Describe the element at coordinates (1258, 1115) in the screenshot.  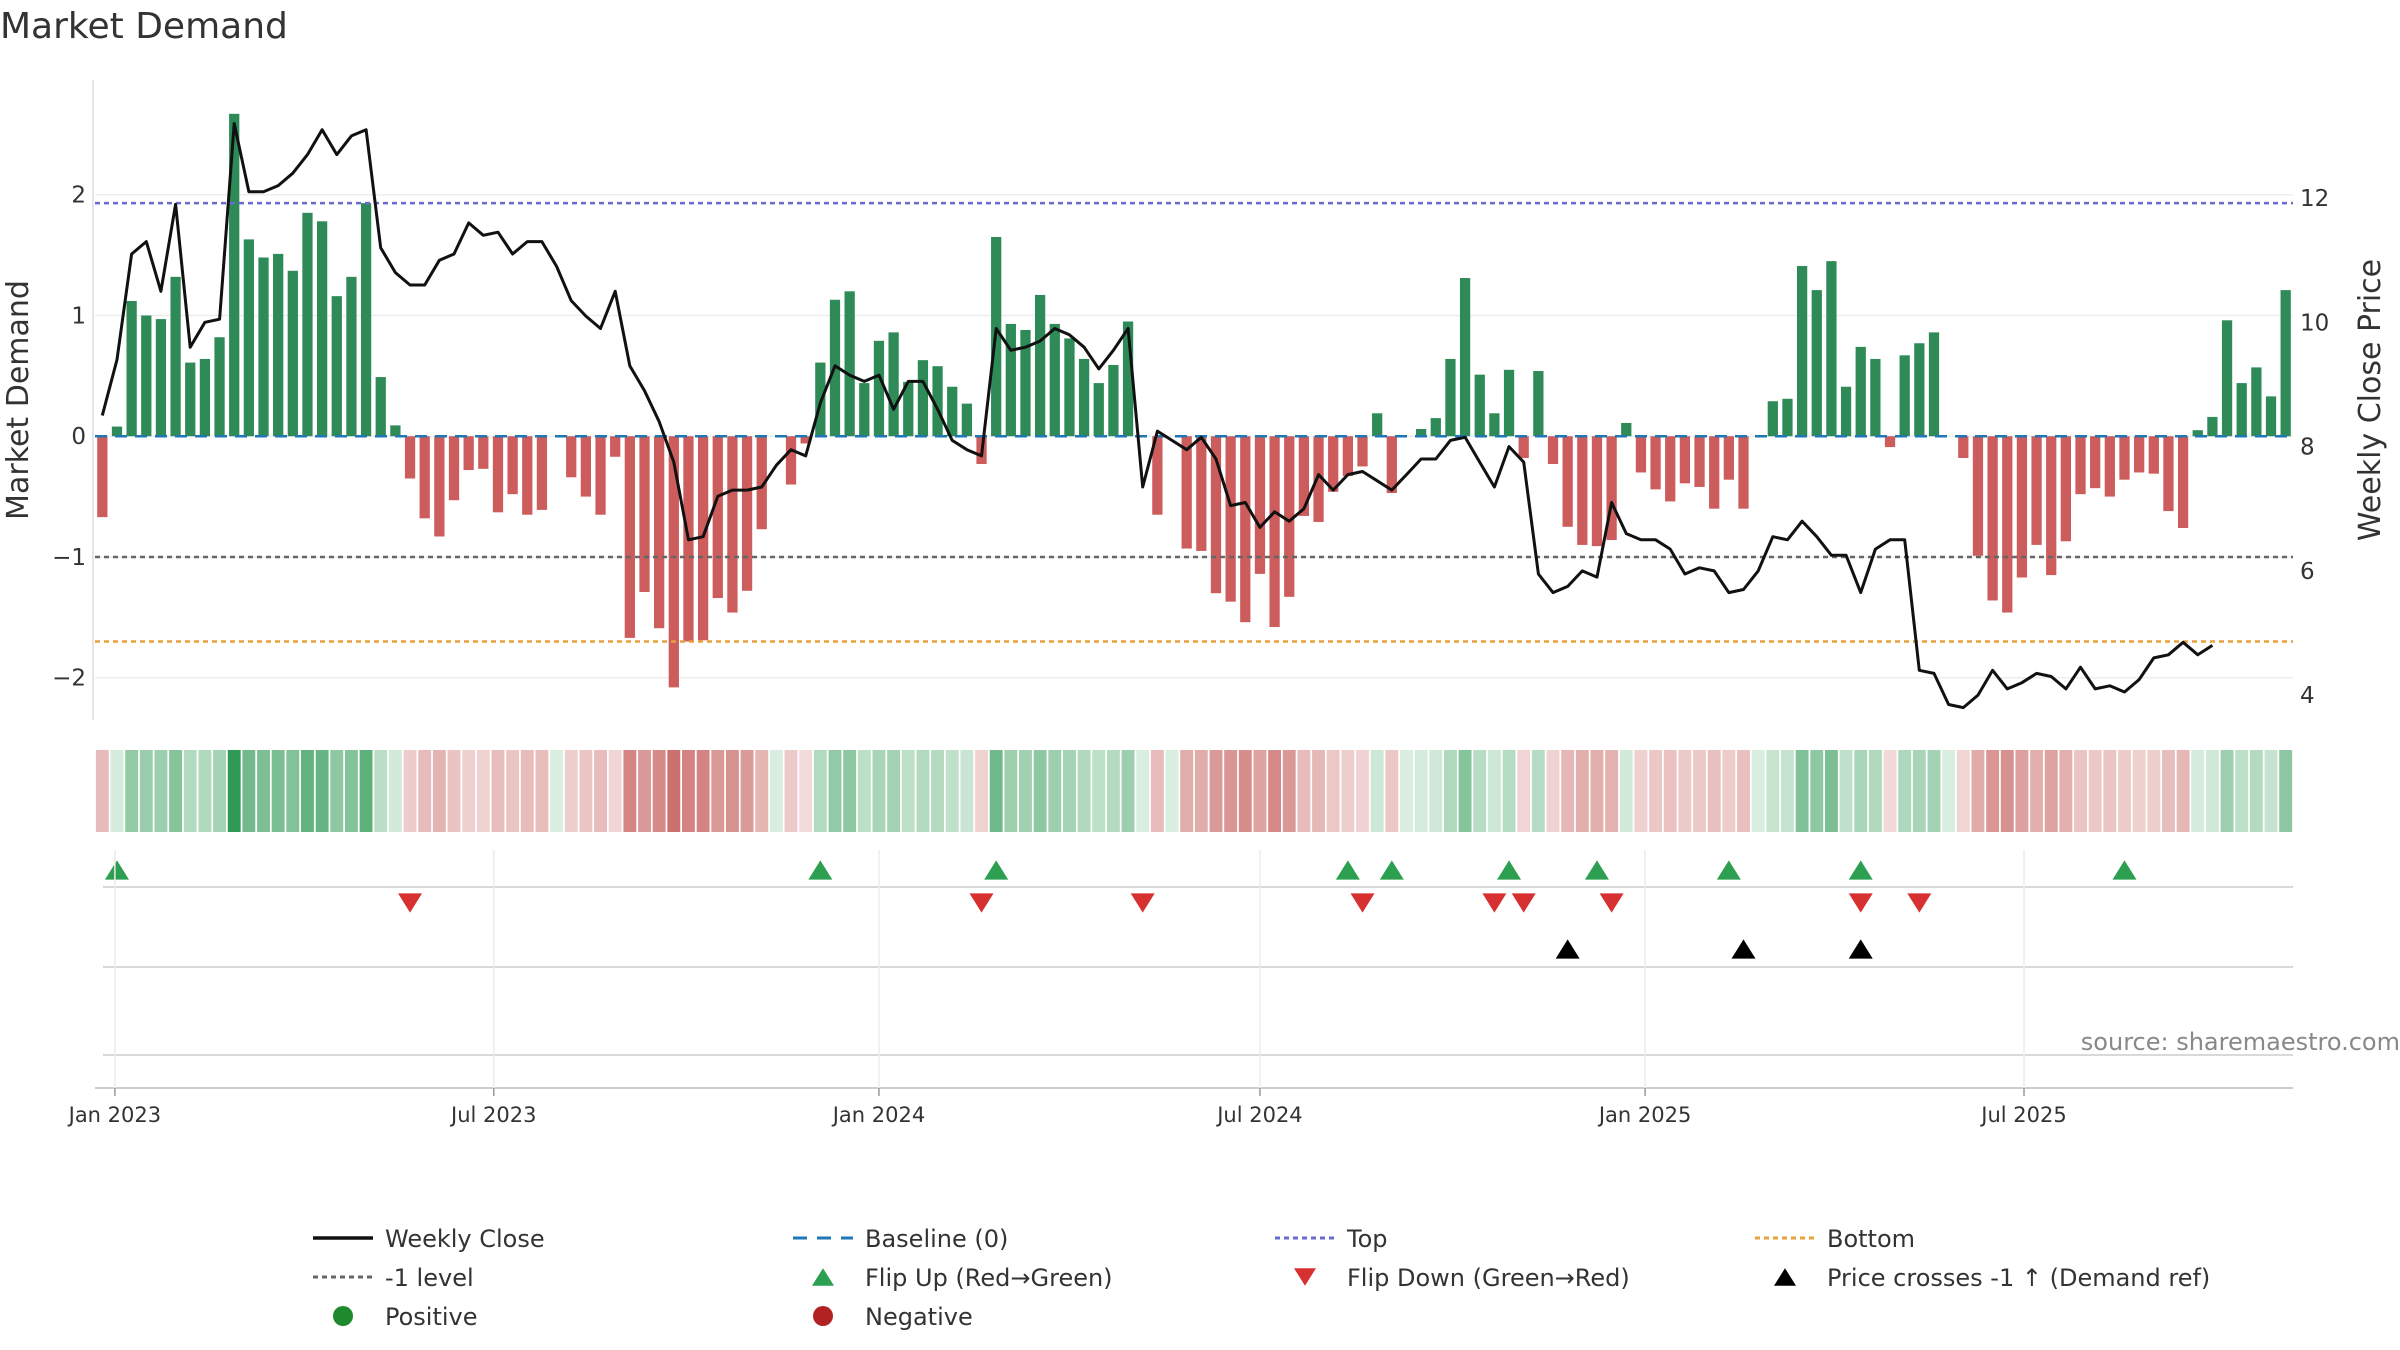
I see `date-tick-label: Jul 2024` at that location.